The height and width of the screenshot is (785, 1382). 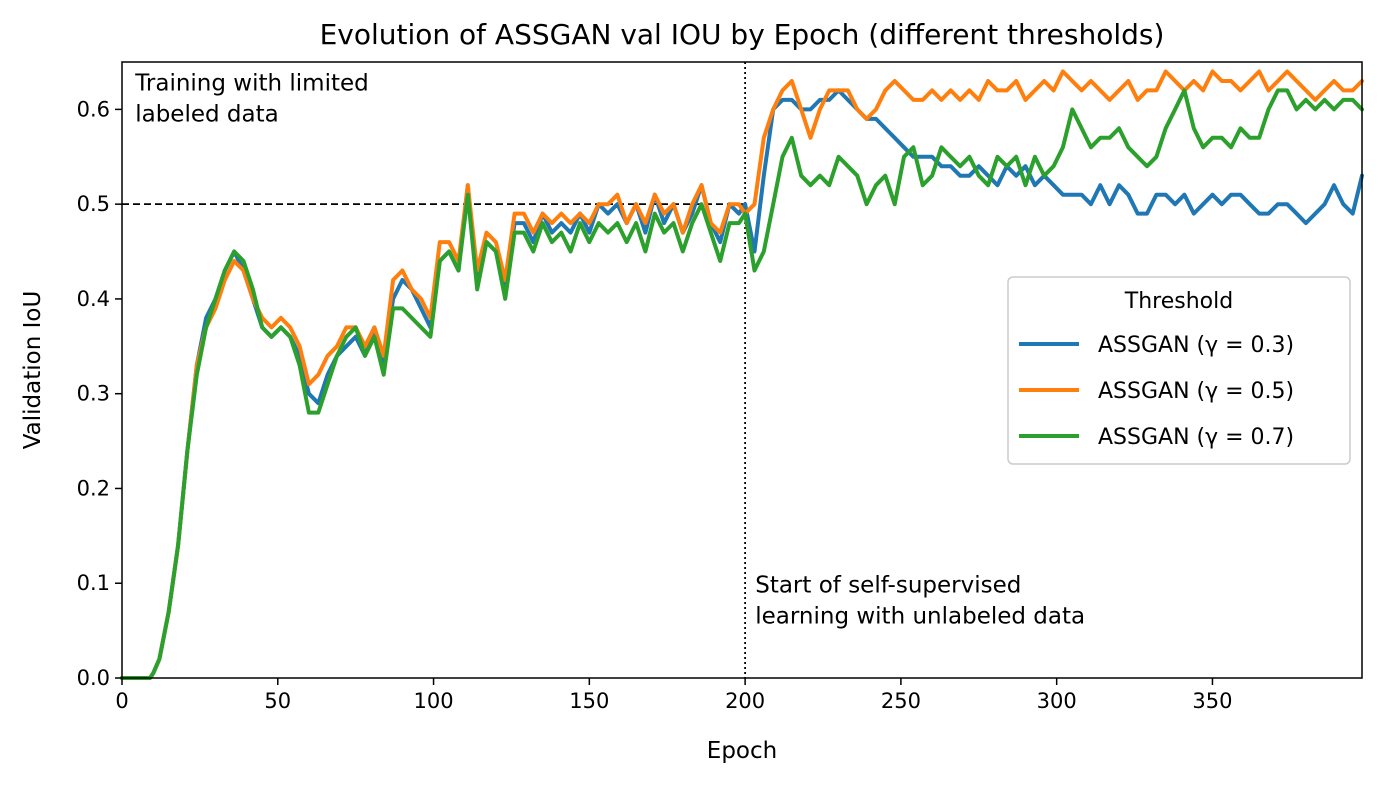 What do you see at coordinates (93, 204) in the screenshot?
I see `y-tick-label: 0.5` at bounding box center [93, 204].